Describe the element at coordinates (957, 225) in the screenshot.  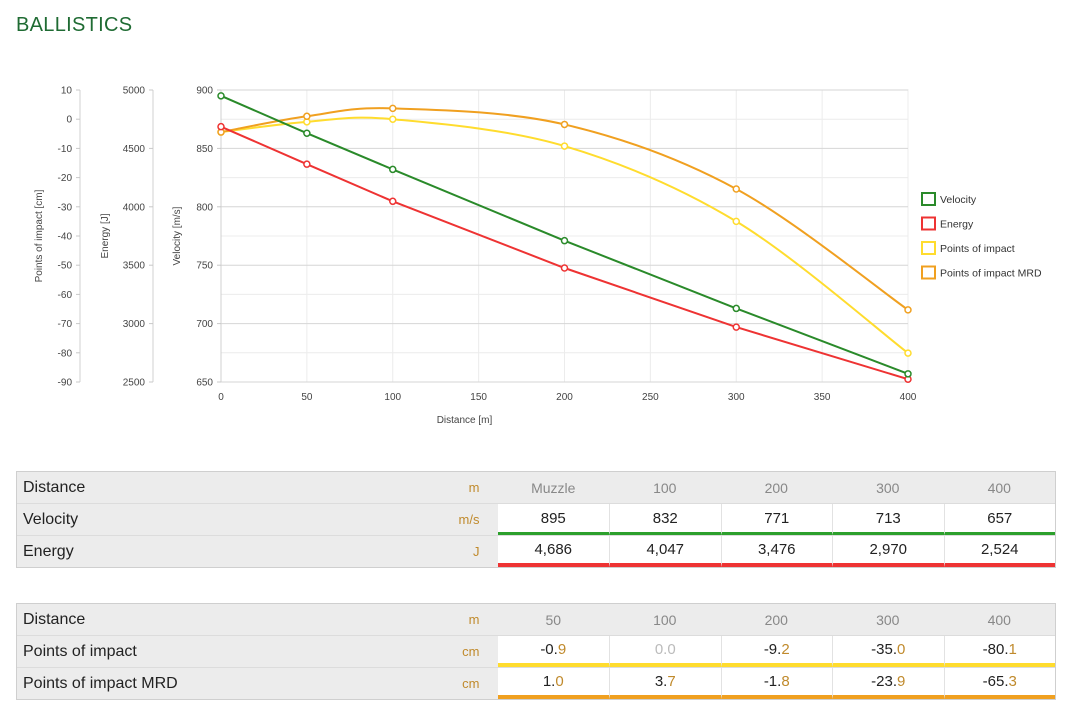
I see `legend-label: Energy` at that location.